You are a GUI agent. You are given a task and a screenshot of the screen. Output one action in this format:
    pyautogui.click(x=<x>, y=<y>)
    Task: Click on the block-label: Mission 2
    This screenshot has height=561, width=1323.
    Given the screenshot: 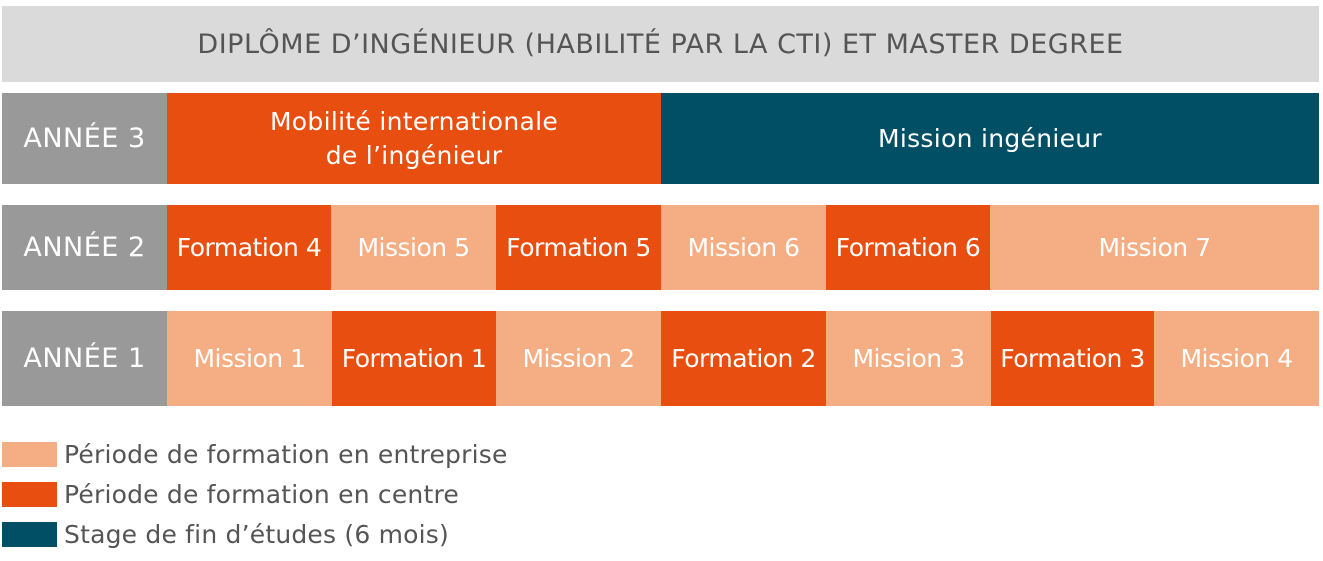 What is the action you would take?
    pyautogui.click(x=578, y=358)
    